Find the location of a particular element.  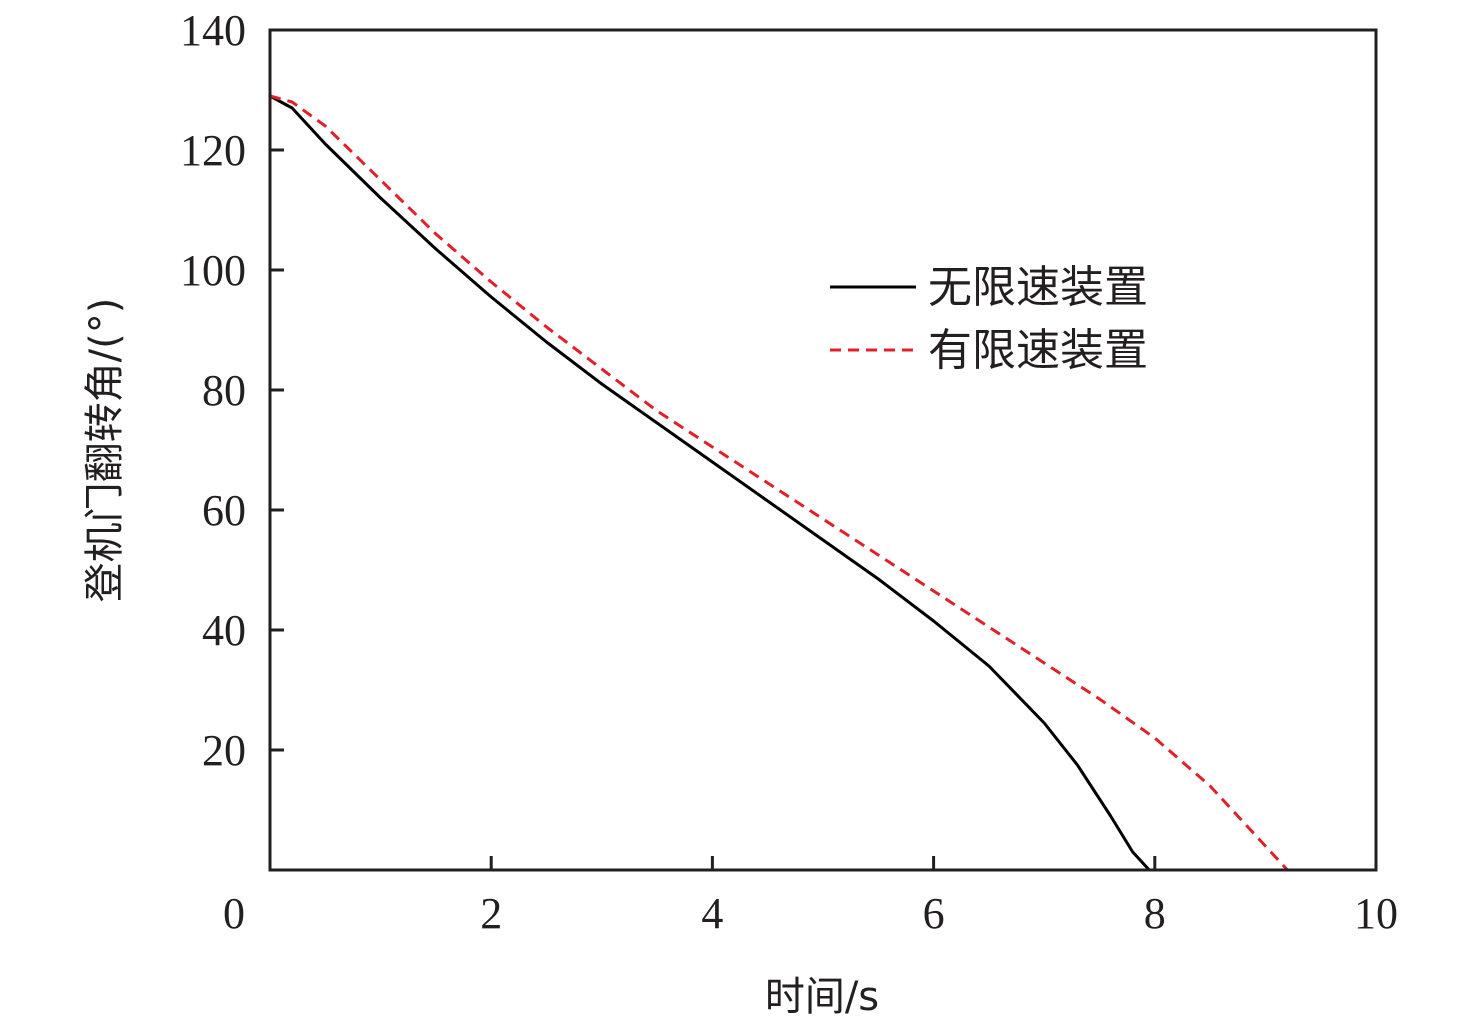

x-tick-label: 0 is located at coordinates (234, 913).